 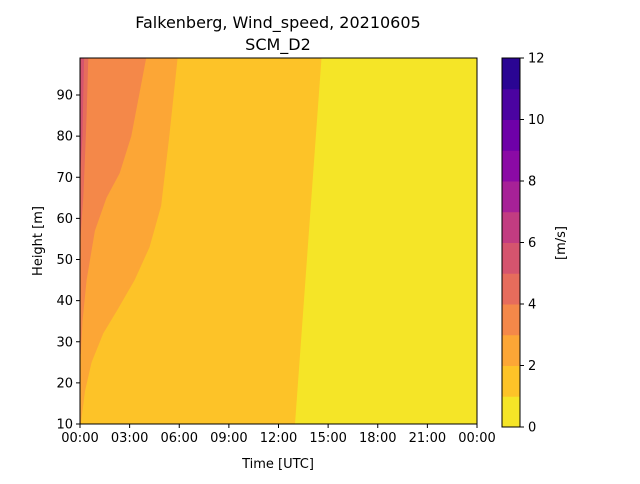 What do you see at coordinates (532, 366) in the screenshot?
I see `colorbar-tick-label: 2` at bounding box center [532, 366].